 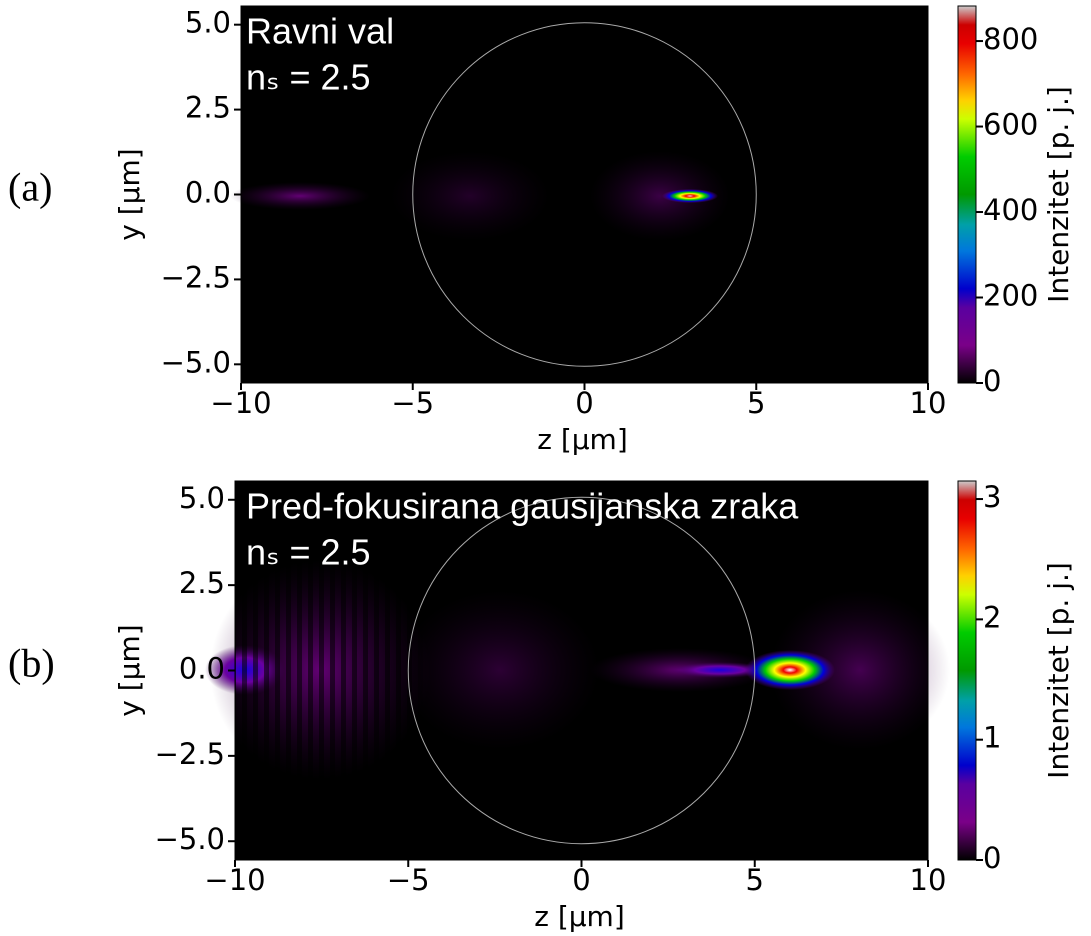 I want to click on colorbar-tick-label: 400, so click(x=1010, y=210).